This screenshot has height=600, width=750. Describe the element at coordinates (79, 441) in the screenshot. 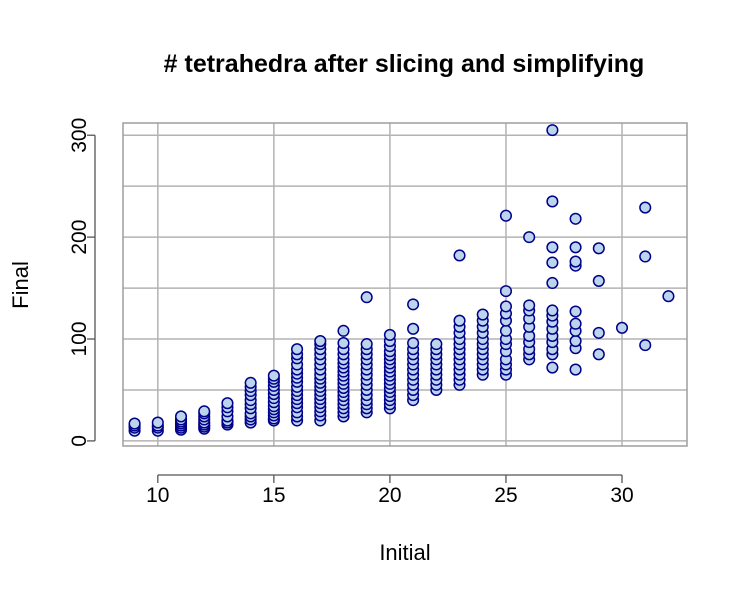

I see `y-tick-label: 0` at that location.